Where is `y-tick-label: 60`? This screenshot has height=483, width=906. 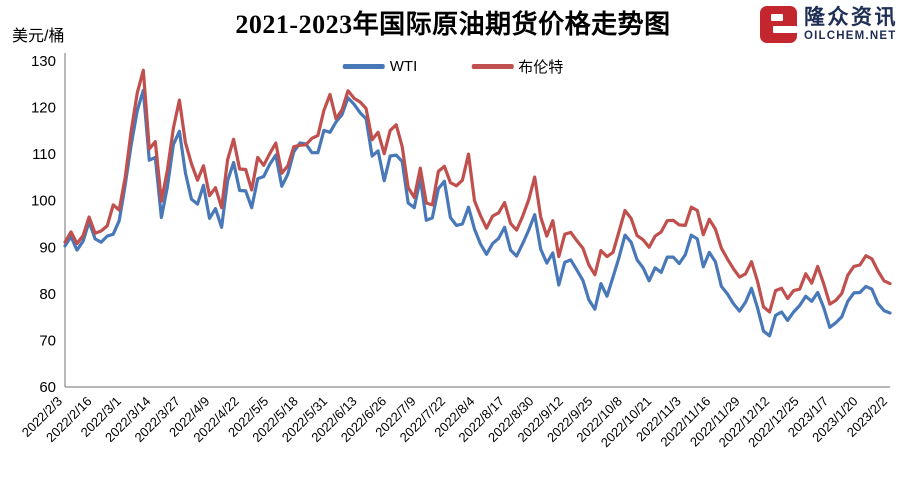
y-tick-label: 60 is located at coordinates (47, 387).